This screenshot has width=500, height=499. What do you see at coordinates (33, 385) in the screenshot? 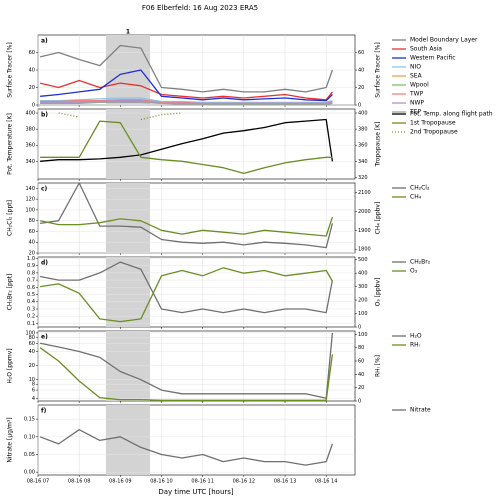
I see `y-tick-label: 8` at bounding box center [33, 385].